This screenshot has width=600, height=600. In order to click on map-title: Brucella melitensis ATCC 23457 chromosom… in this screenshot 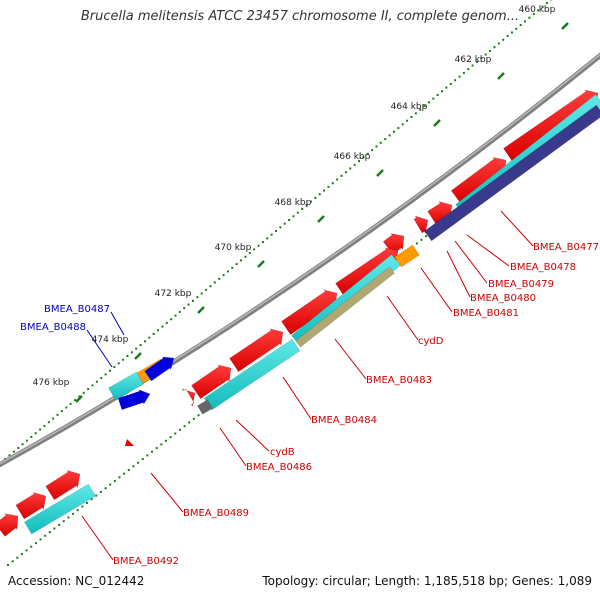, I will do `click(300, 16)`.